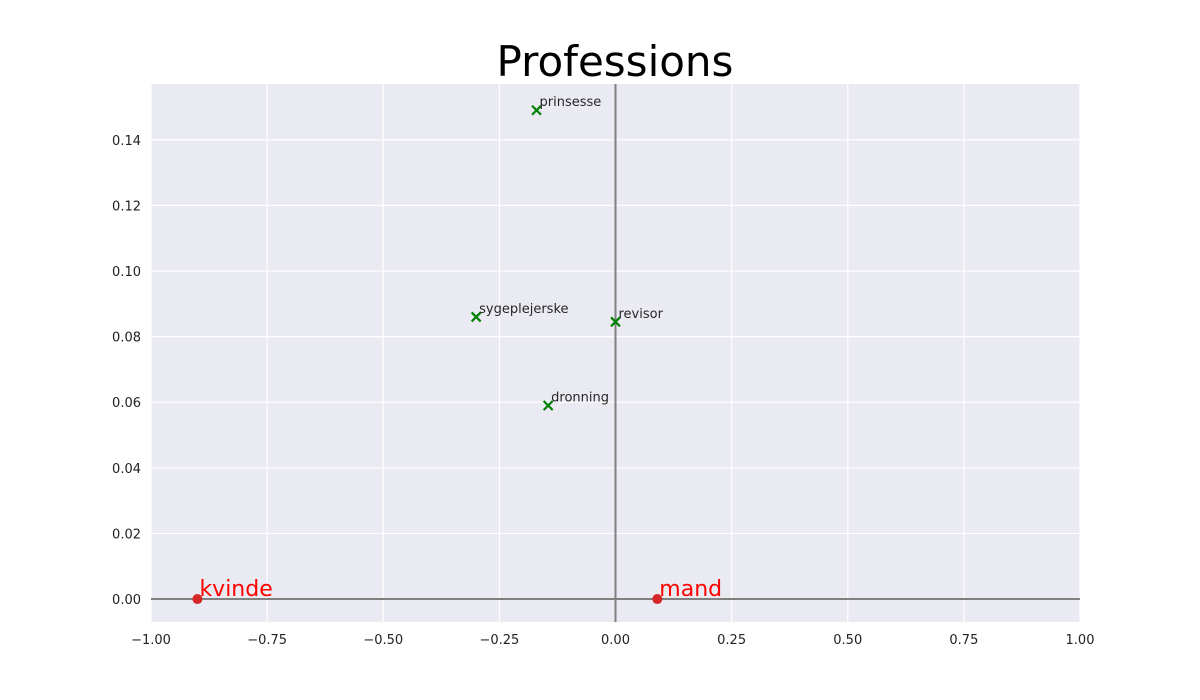 This screenshot has width=1200, height=700. What do you see at coordinates (126, 272) in the screenshot?
I see `y-tick-label: 0.10` at bounding box center [126, 272].